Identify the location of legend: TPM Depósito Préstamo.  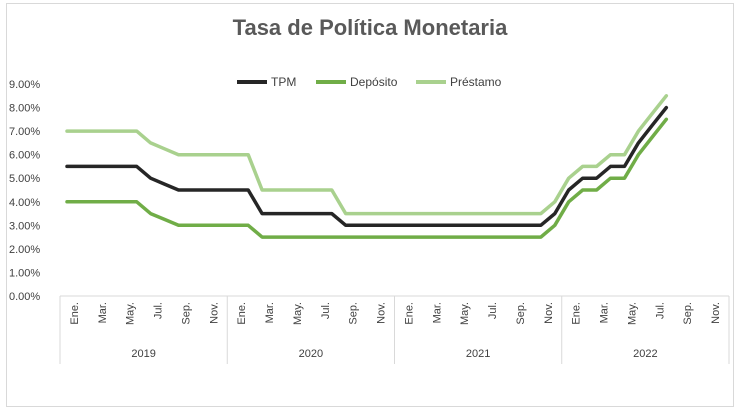
(369, 82).